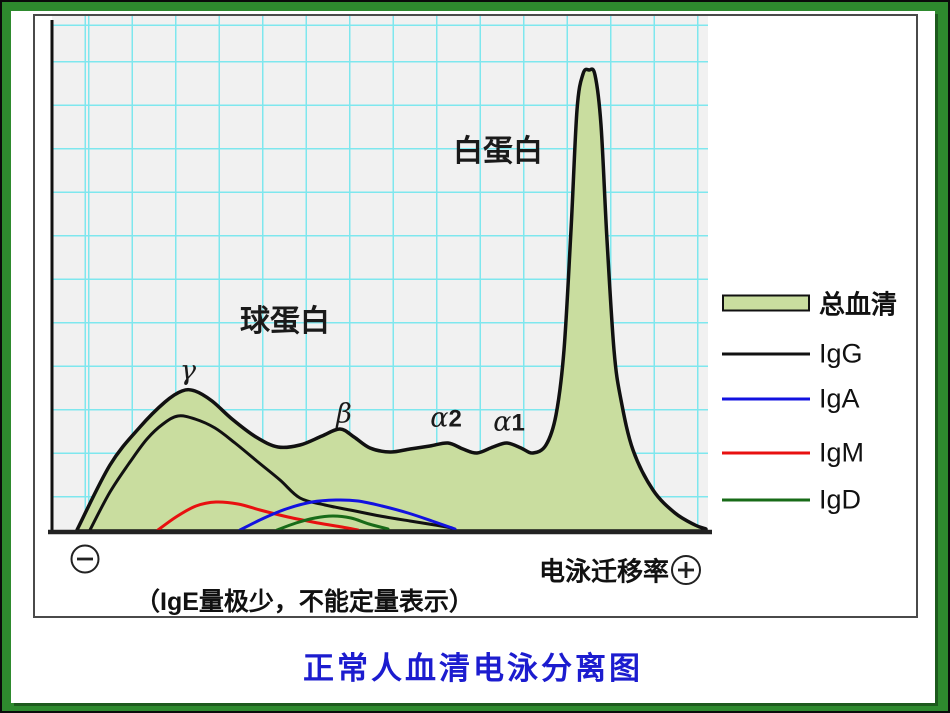 The width and height of the screenshot is (950, 713). What do you see at coordinates (766, 500) in the screenshot?
I see `igd-line-swatch` at bounding box center [766, 500].